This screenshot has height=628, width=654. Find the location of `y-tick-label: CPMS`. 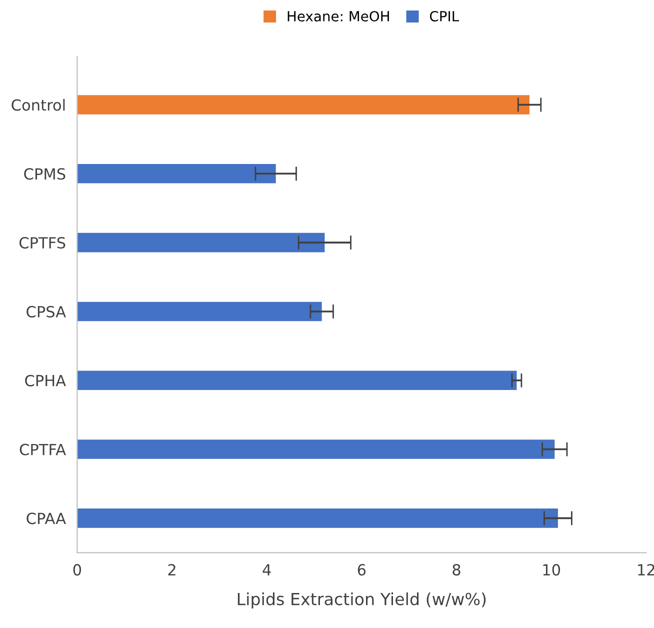

y-tick-label: CPMS is located at coordinates (45, 174).